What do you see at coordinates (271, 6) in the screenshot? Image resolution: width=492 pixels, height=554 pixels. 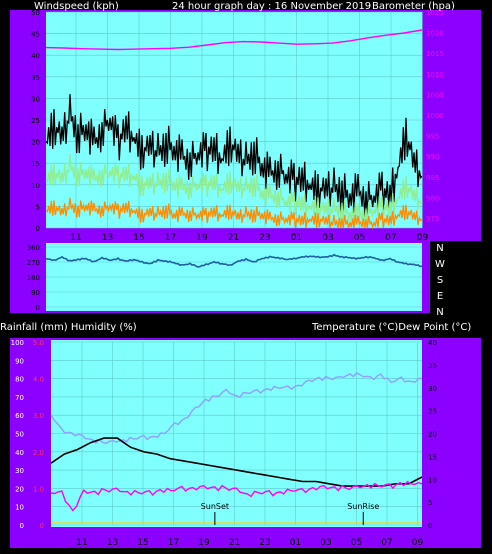 I see `chart-title: 24 hour graph day : 16 November 2019` at bounding box center [271, 6].